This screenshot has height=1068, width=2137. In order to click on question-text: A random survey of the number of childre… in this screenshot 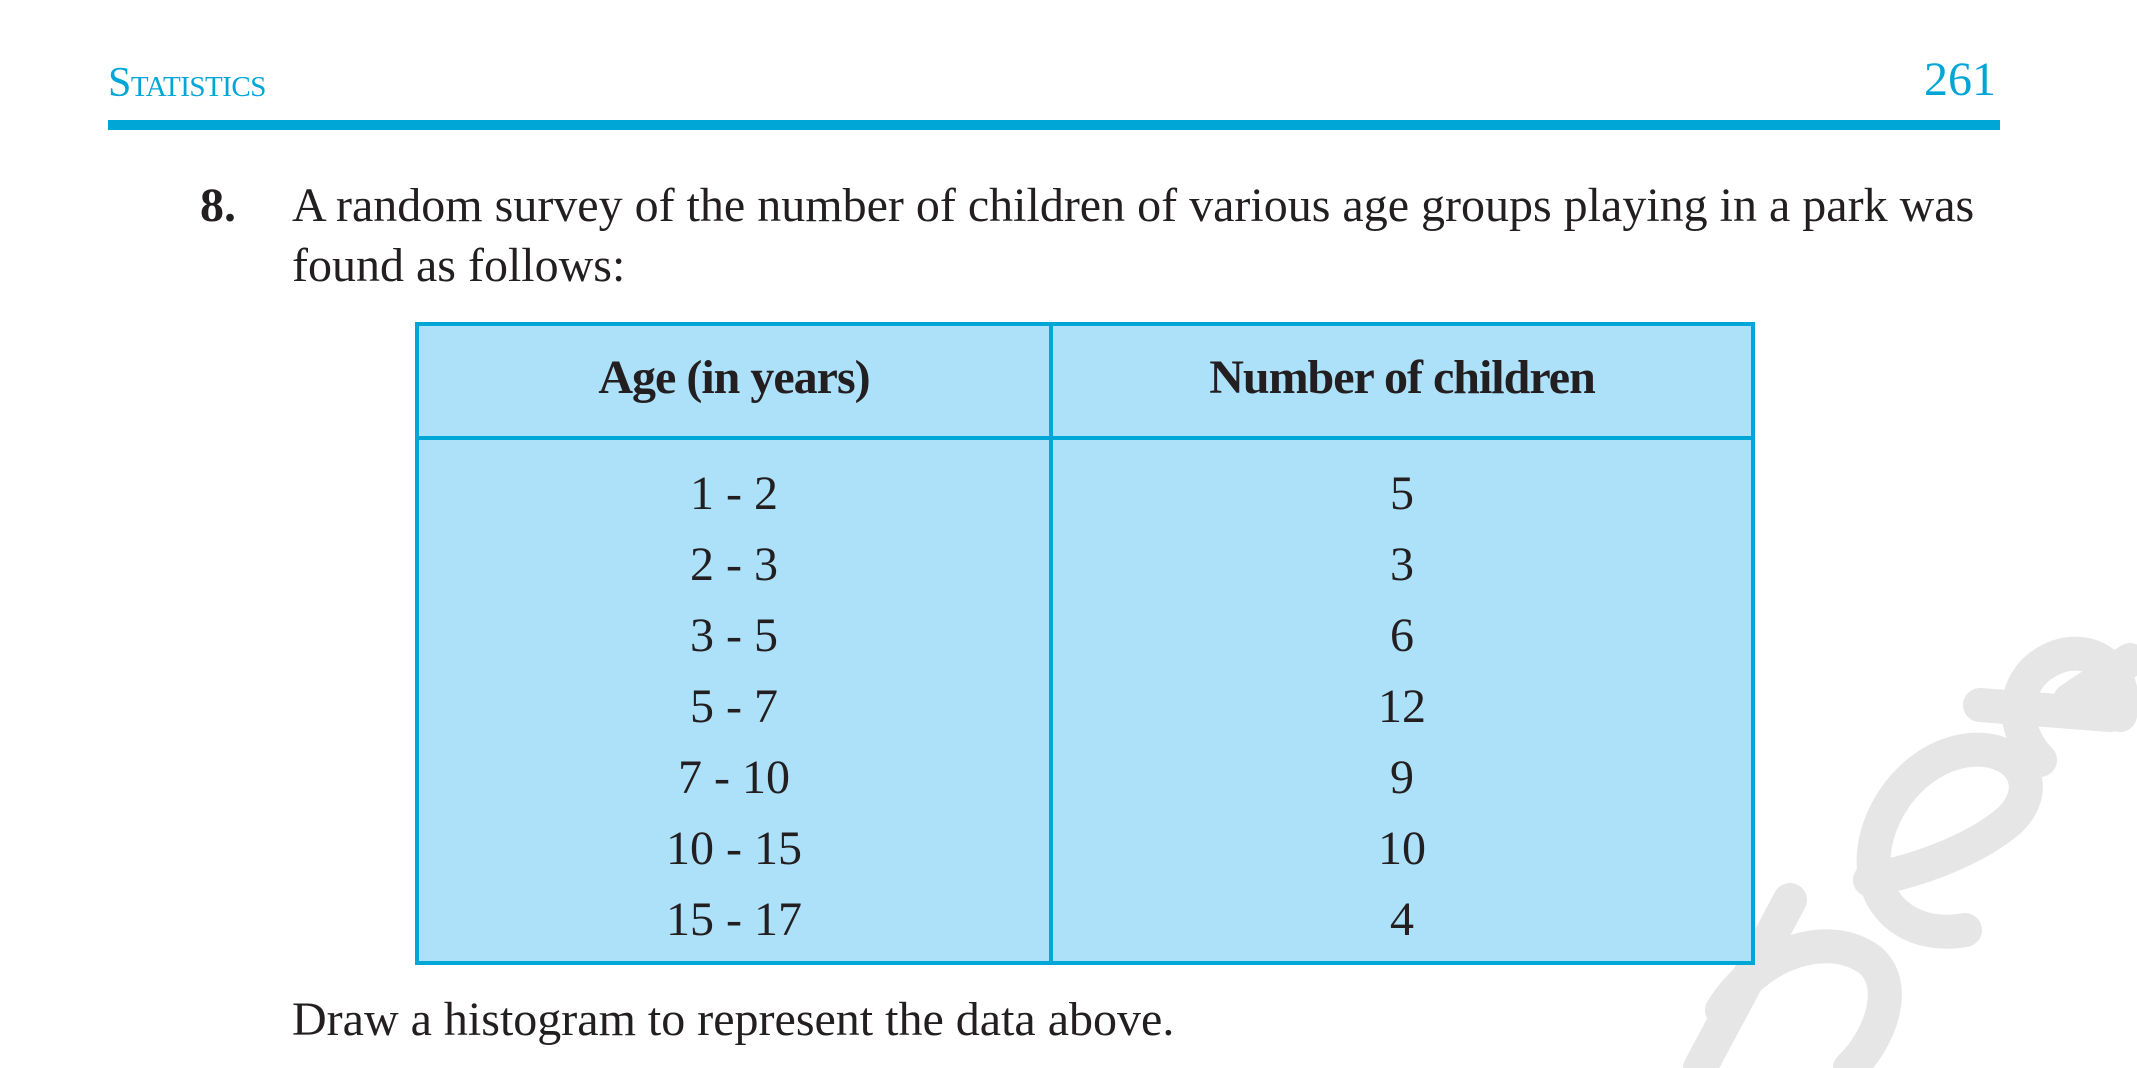, I will do `click(1133, 235)`.